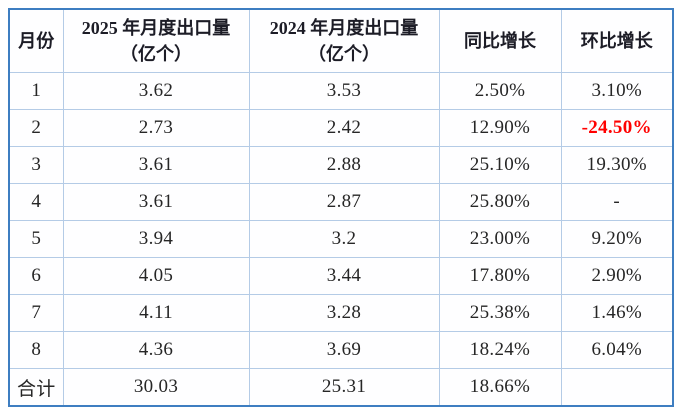 The height and width of the screenshot is (420, 684). Describe the element at coordinates (617, 350) in the screenshot. I see `mom-growth-cell: 6.04%` at that location.